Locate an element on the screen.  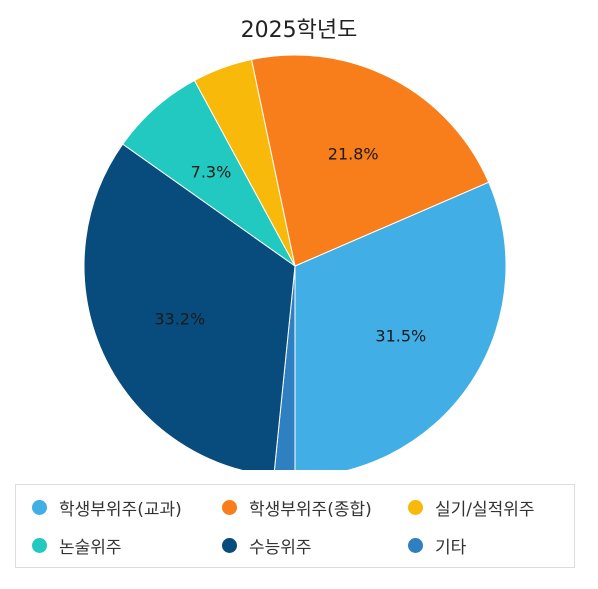
pie-slice is located at coordinates (370, 160).